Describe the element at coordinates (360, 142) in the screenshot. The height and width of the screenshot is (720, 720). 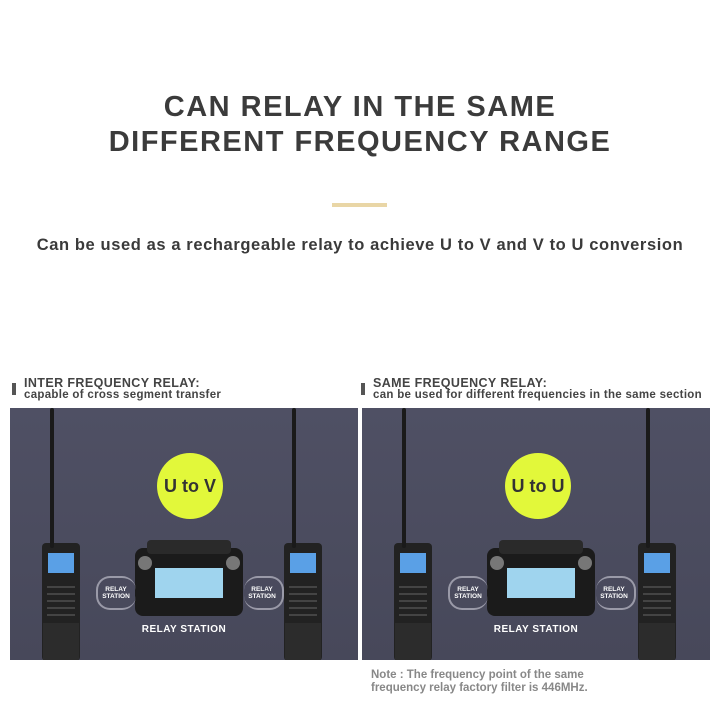
I see `title-line-2: DIFFERENT FREQUENCY RANGE` at that location.